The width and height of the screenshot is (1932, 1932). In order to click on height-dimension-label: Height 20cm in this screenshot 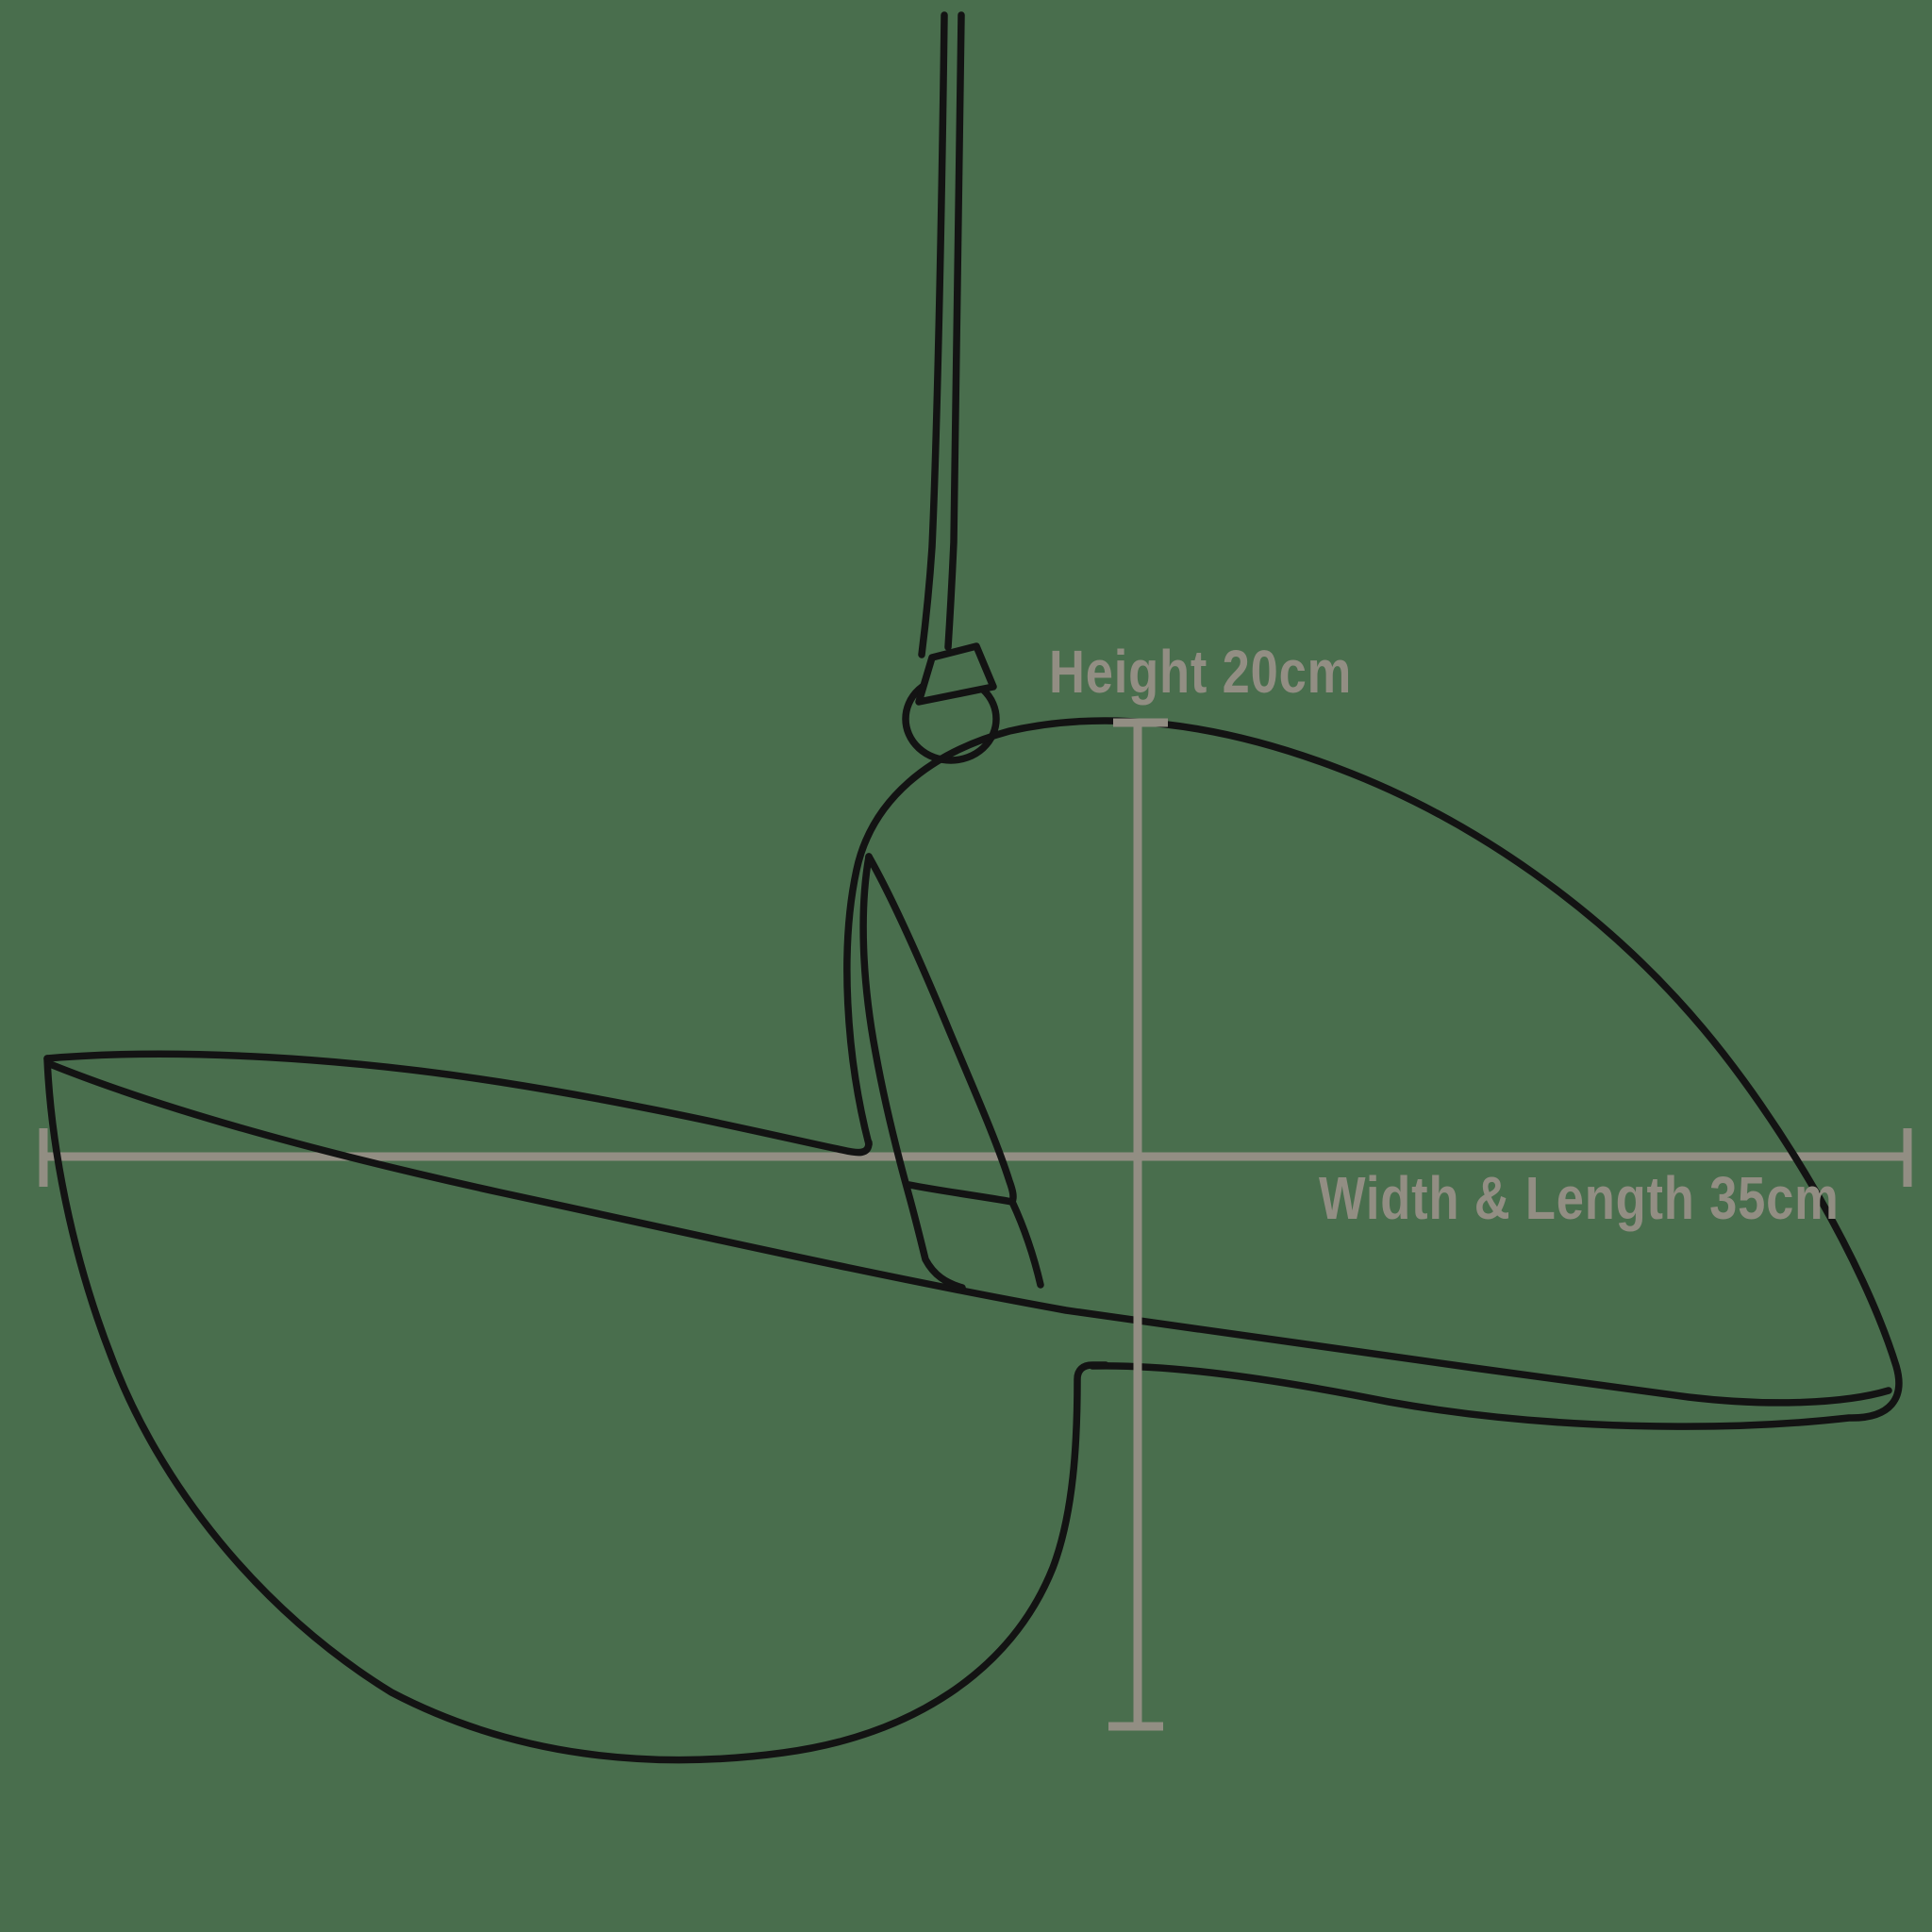, I will do `click(1201, 672)`.